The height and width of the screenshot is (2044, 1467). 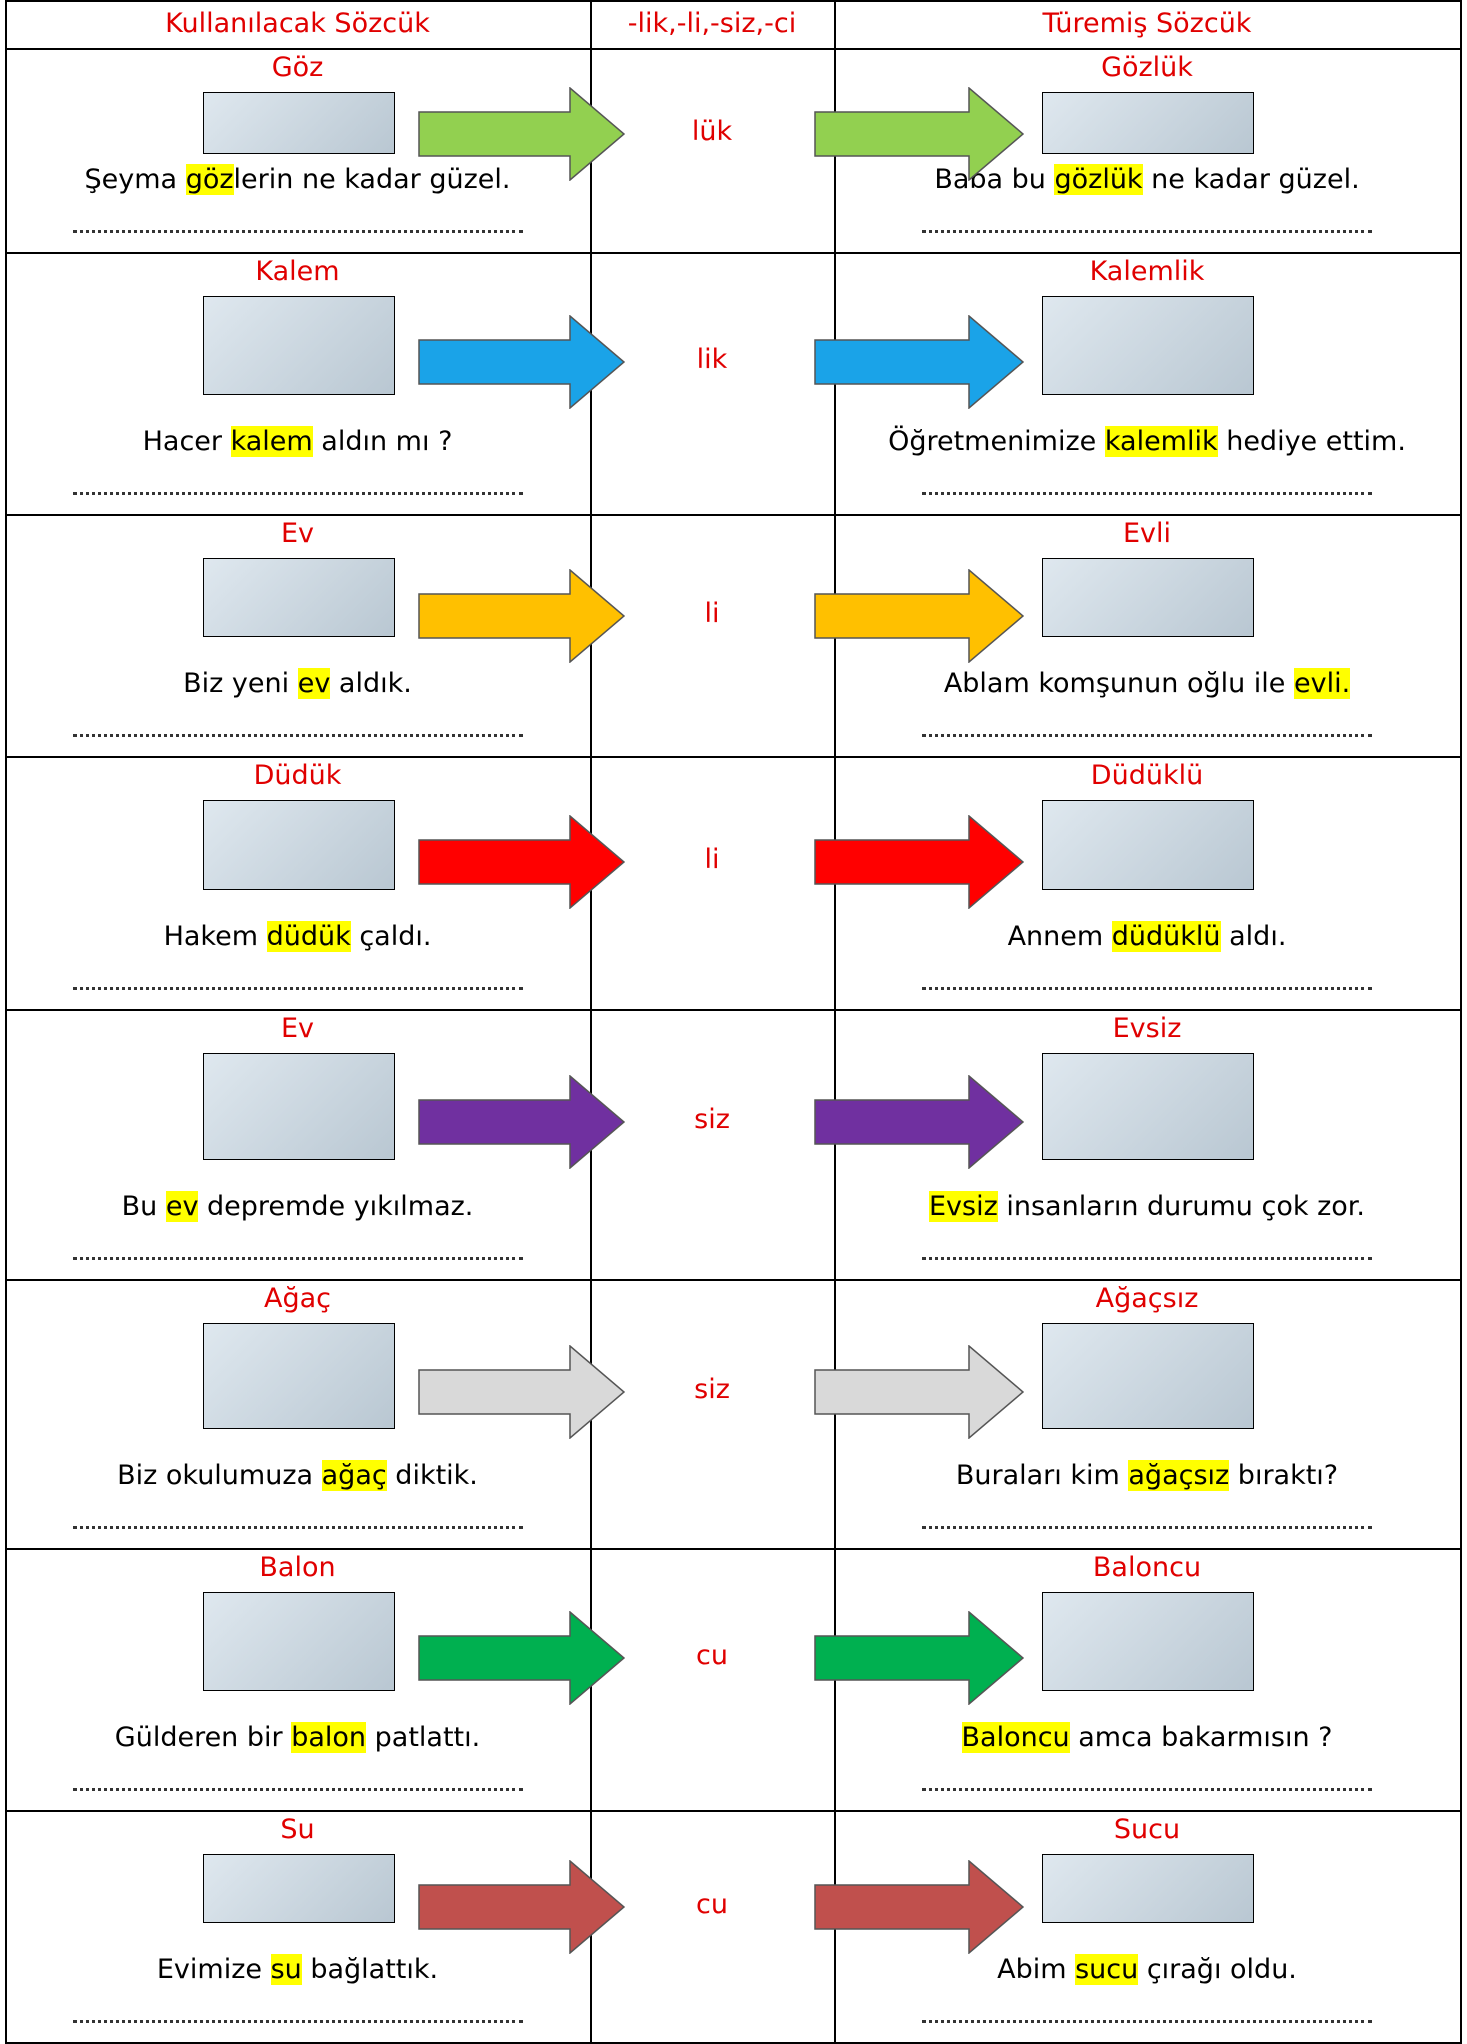 I want to click on sentence-part: ne kadar güzel., so click(x=1251, y=179).